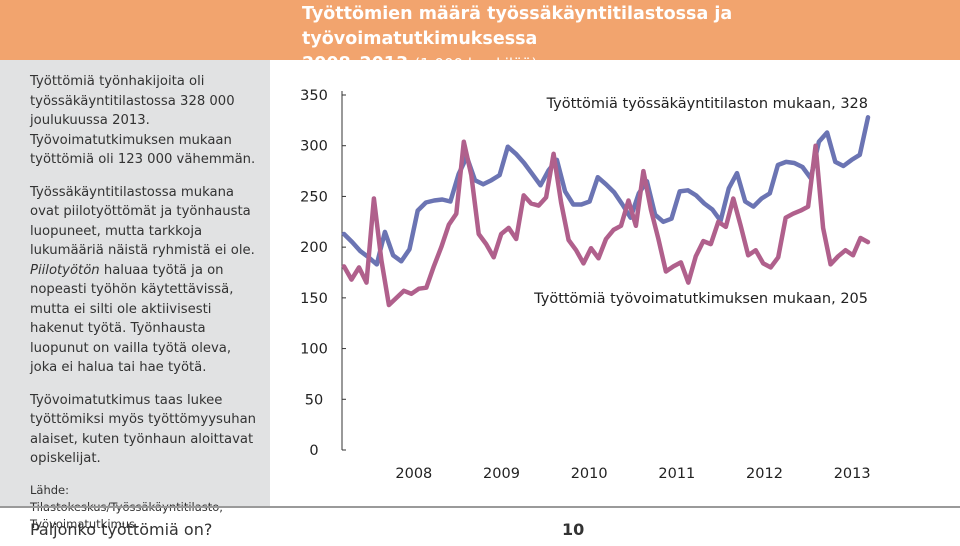  Describe the element at coordinates (65, 270) in the screenshot. I see `sidebar-term-piilotyoton: Piilotyötön` at that location.